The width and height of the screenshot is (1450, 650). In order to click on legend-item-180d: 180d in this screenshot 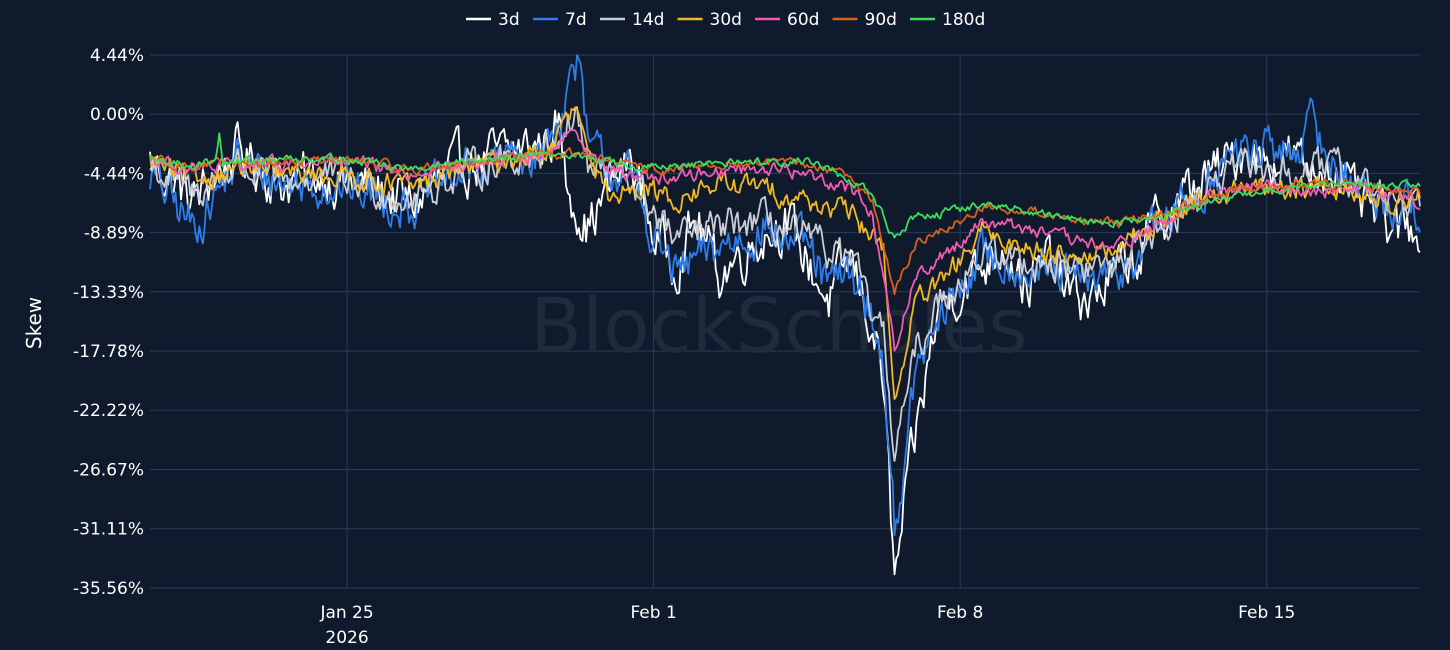, I will do `click(947, 20)`.